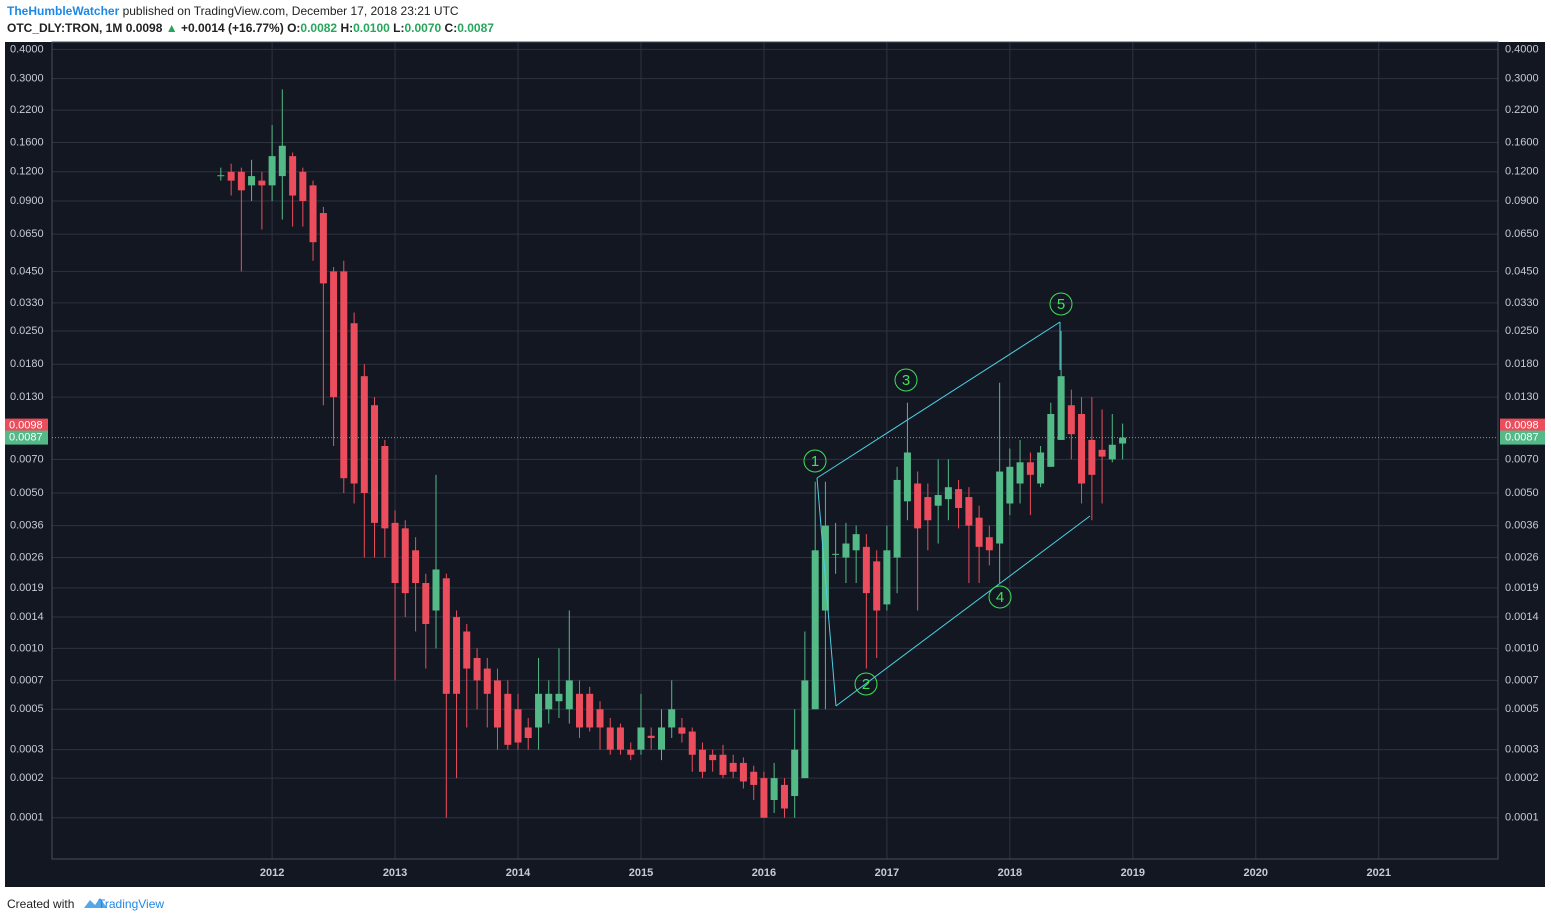 Image resolution: width=1551 pixels, height=922 pixels. I want to click on y-tick-label: 0.3000, so click(27, 79).